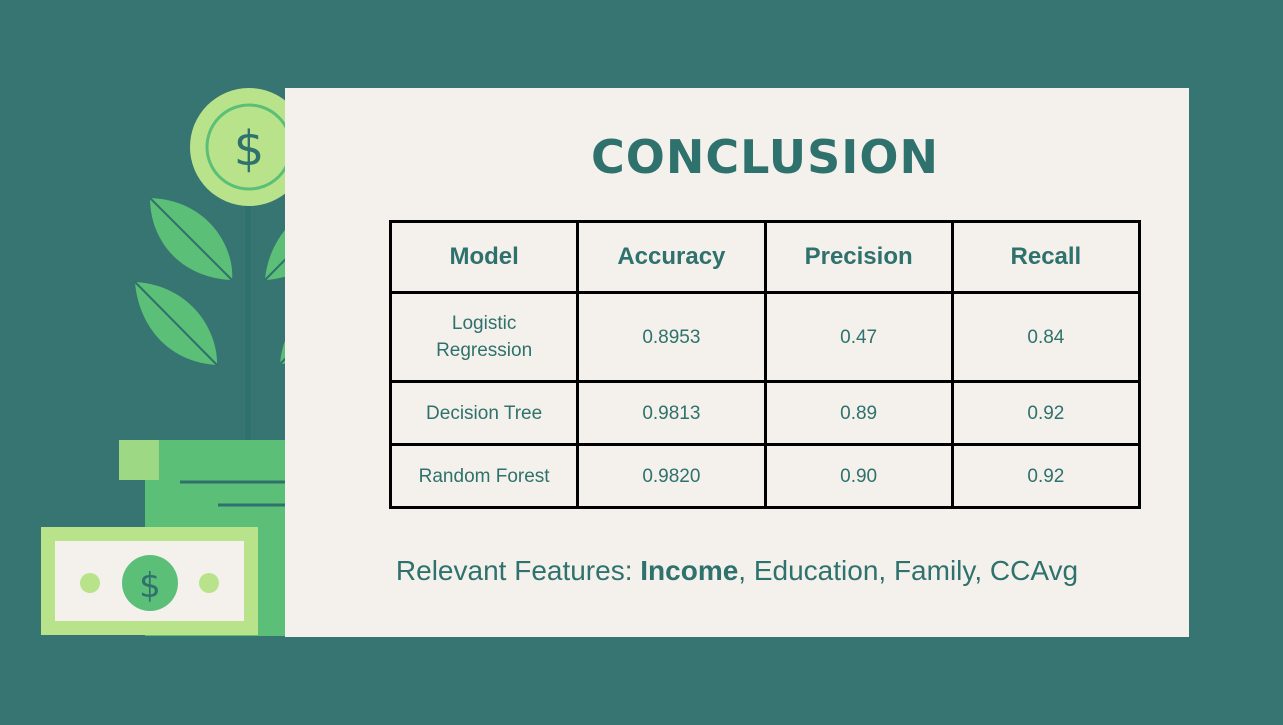 Image resolution: width=1283 pixels, height=725 pixels. What do you see at coordinates (1046, 257) in the screenshot?
I see `header-recall: Recall` at bounding box center [1046, 257].